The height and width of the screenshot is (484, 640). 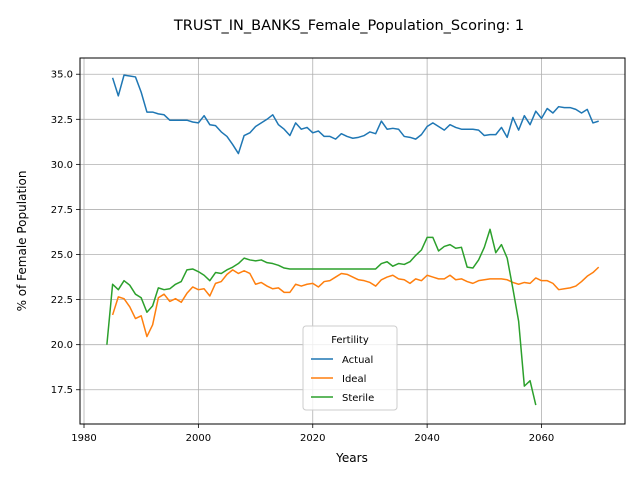 What do you see at coordinates (541, 438) in the screenshot?
I see `x-tick-label: 2060` at bounding box center [541, 438].